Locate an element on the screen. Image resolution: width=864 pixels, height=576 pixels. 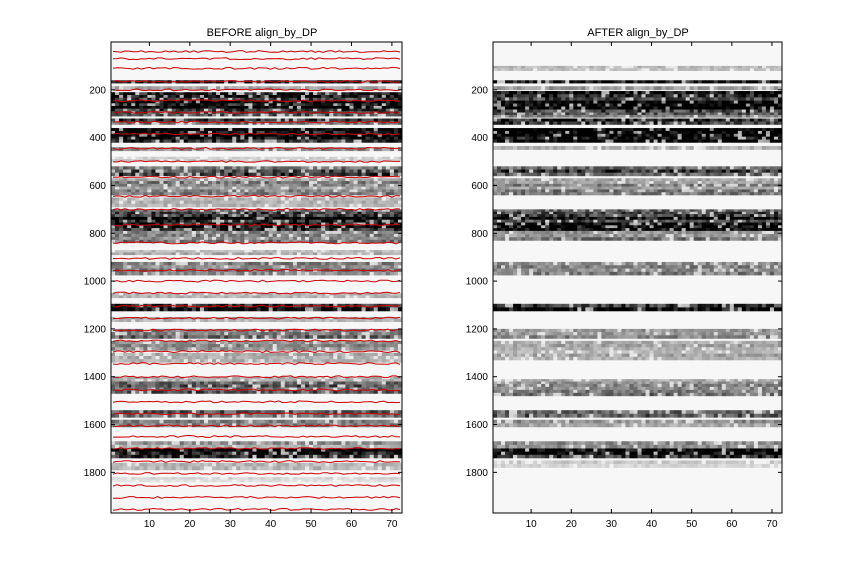
right-x-tick-label: 30 is located at coordinates (612, 524).